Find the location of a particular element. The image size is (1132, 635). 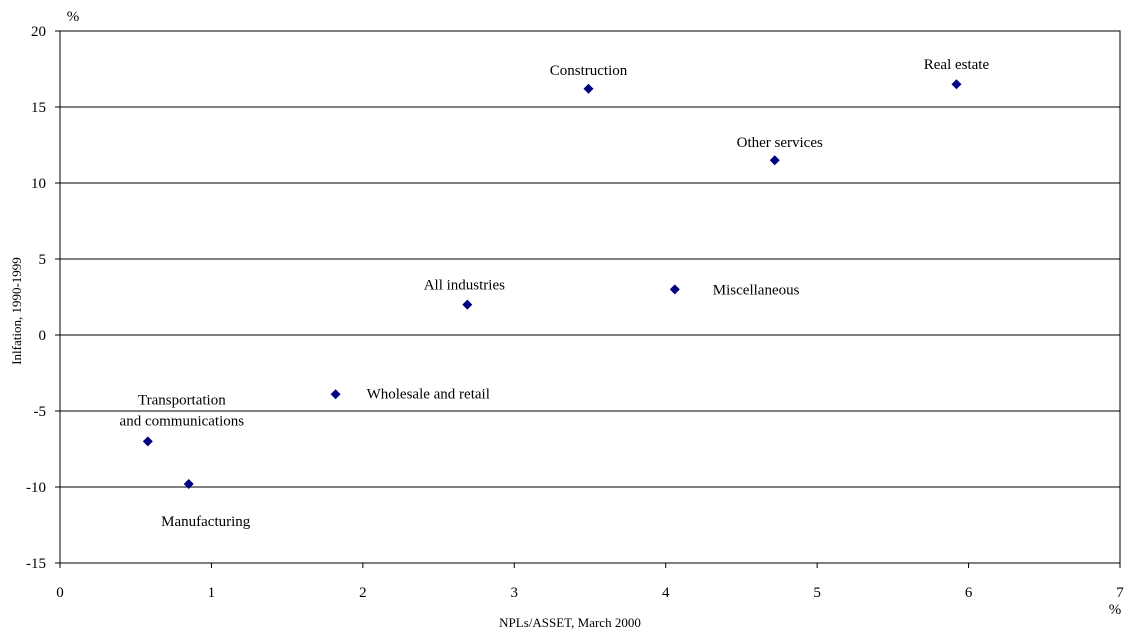

y-tick-label-4: 5 is located at coordinates (43, 260).